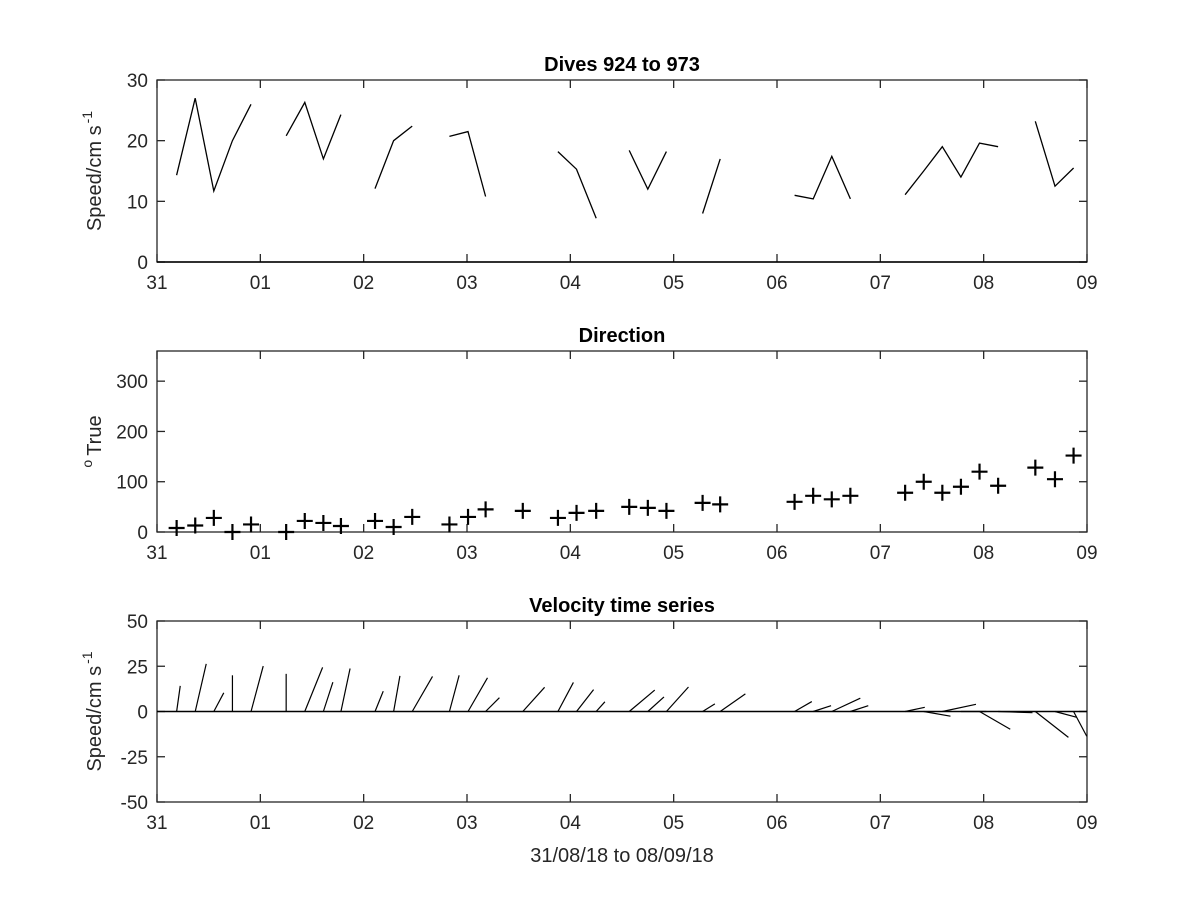  What do you see at coordinates (622, 336) in the screenshot?
I see `chart-title: Direction` at bounding box center [622, 336].